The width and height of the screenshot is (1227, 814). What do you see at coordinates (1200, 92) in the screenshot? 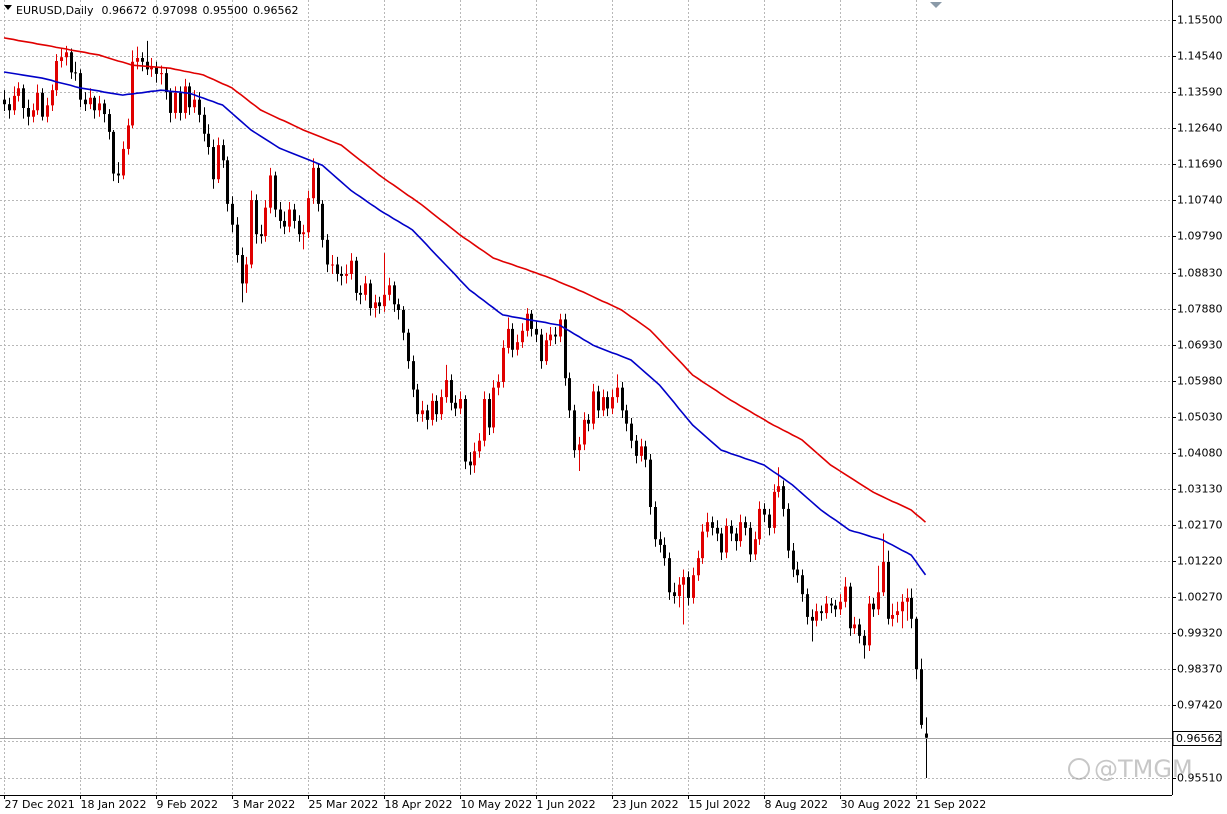
I see `y-tick-label: 1.13590` at bounding box center [1200, 92].